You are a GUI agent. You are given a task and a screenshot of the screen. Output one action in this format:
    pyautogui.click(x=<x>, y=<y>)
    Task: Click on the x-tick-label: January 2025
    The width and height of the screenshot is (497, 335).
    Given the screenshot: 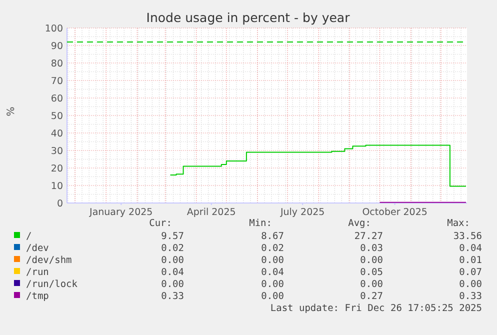 What is the action you would take?
    pyautogui.click(x=120, y=212)
    